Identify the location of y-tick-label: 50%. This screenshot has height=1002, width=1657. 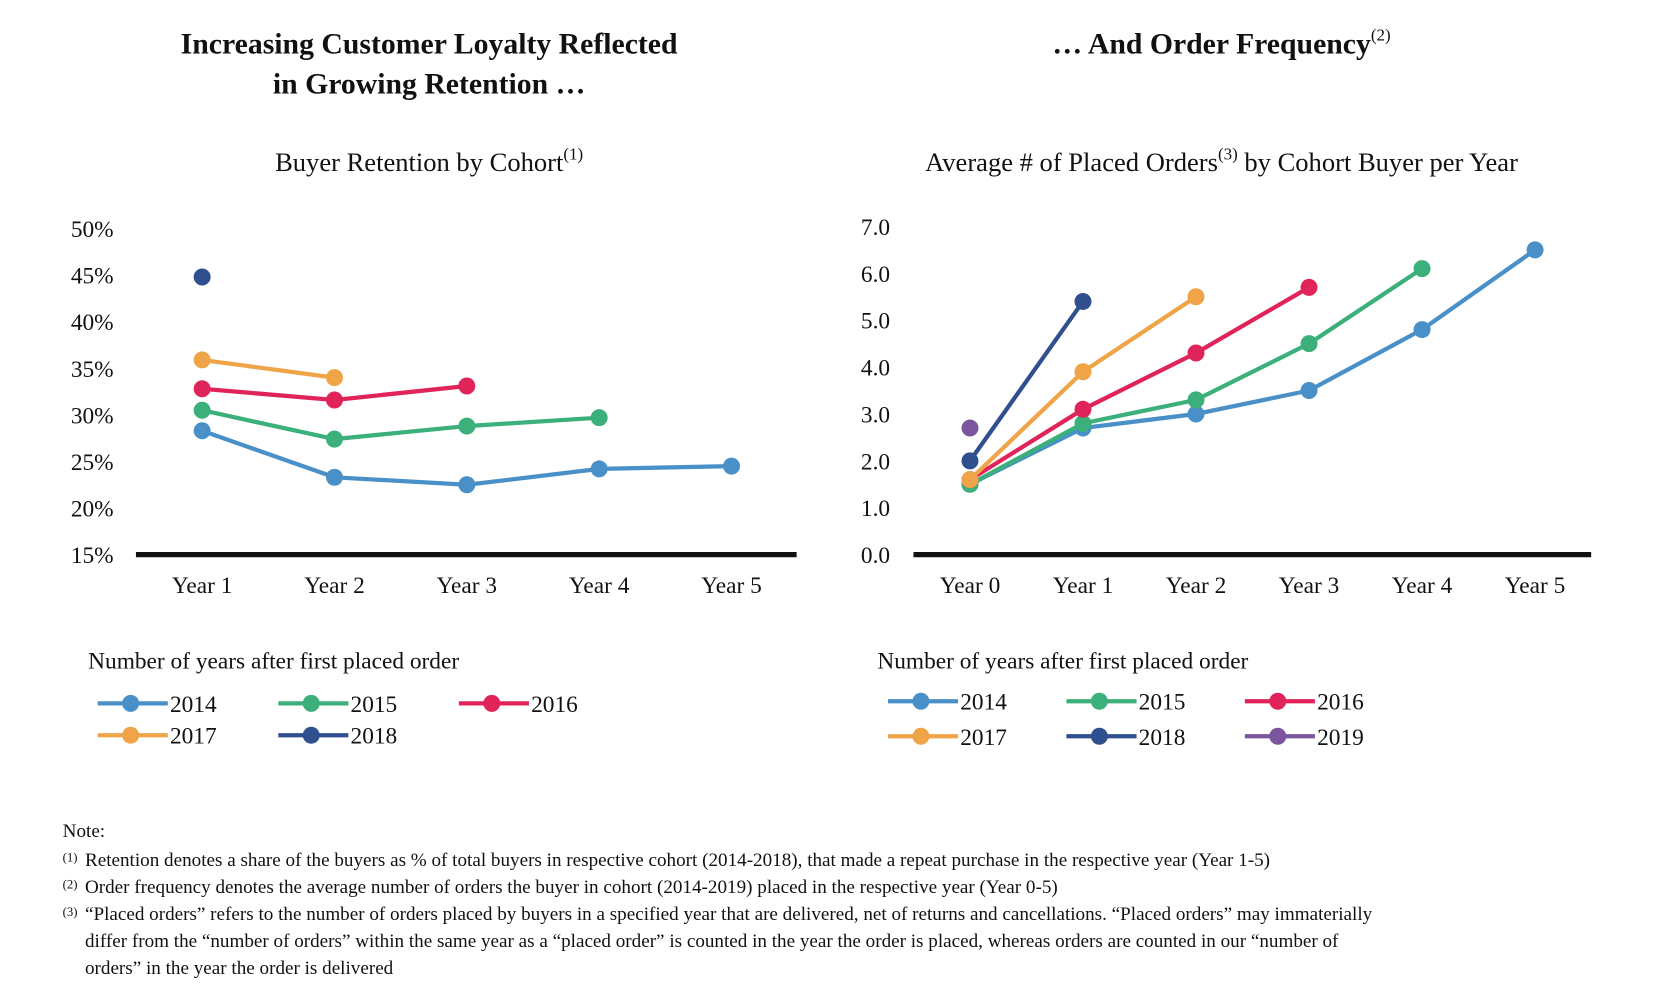
(92, 230).